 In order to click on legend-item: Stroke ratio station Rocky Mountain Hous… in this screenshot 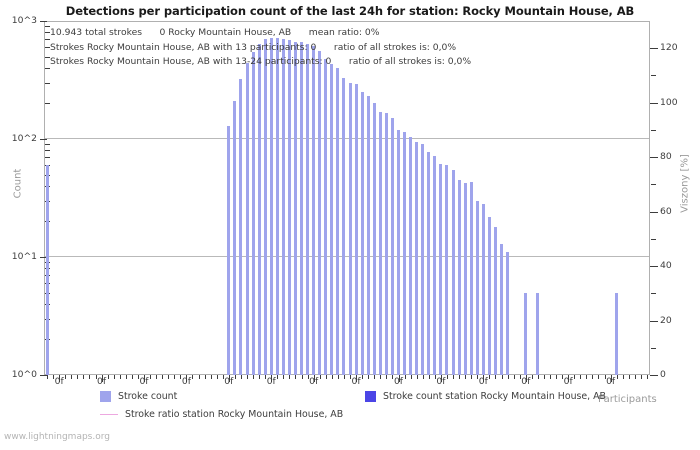, I will do `click(221, 414)`.